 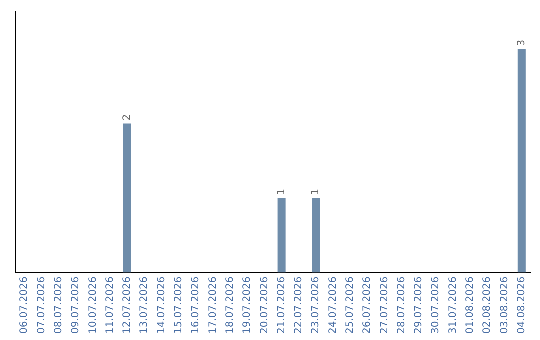 I want to click on x-tick-label: 25.07.2026, so click(x=350, y=305).